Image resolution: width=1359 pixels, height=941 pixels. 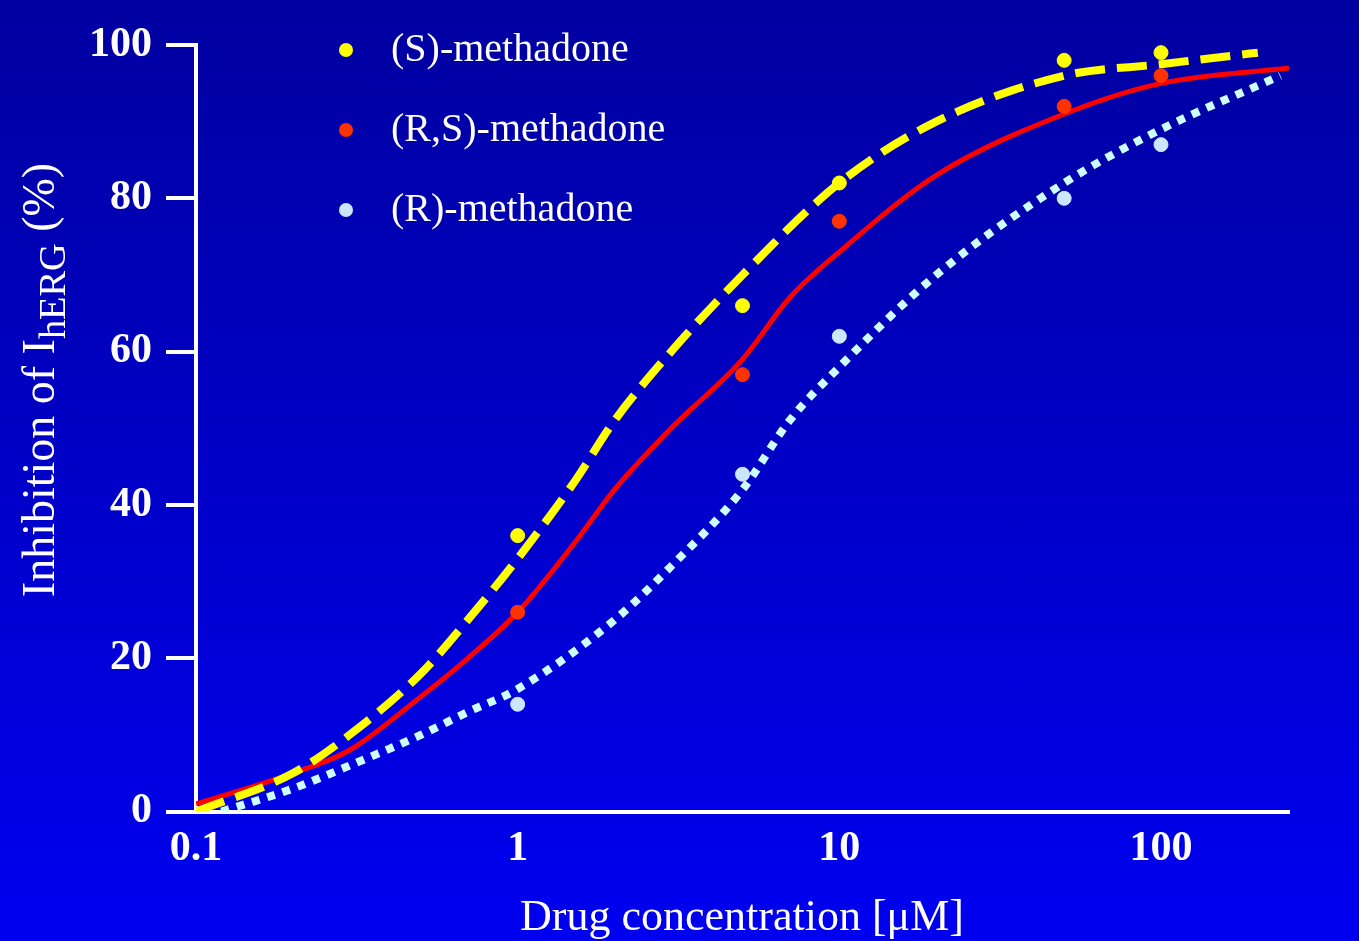 I want to click on legend-label: (R,S)-methadone, so click(x=528, y=127).